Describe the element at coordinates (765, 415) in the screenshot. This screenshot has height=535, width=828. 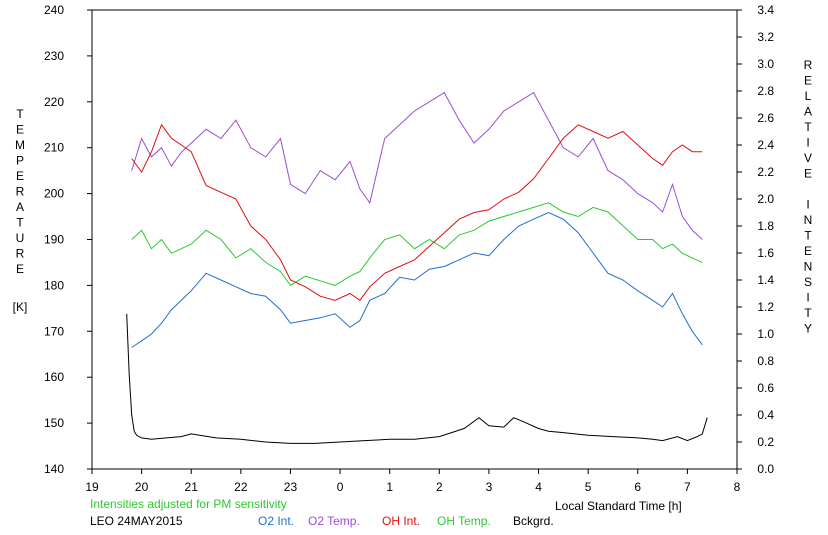
I see `right-tick-label: 0.4` at that location.